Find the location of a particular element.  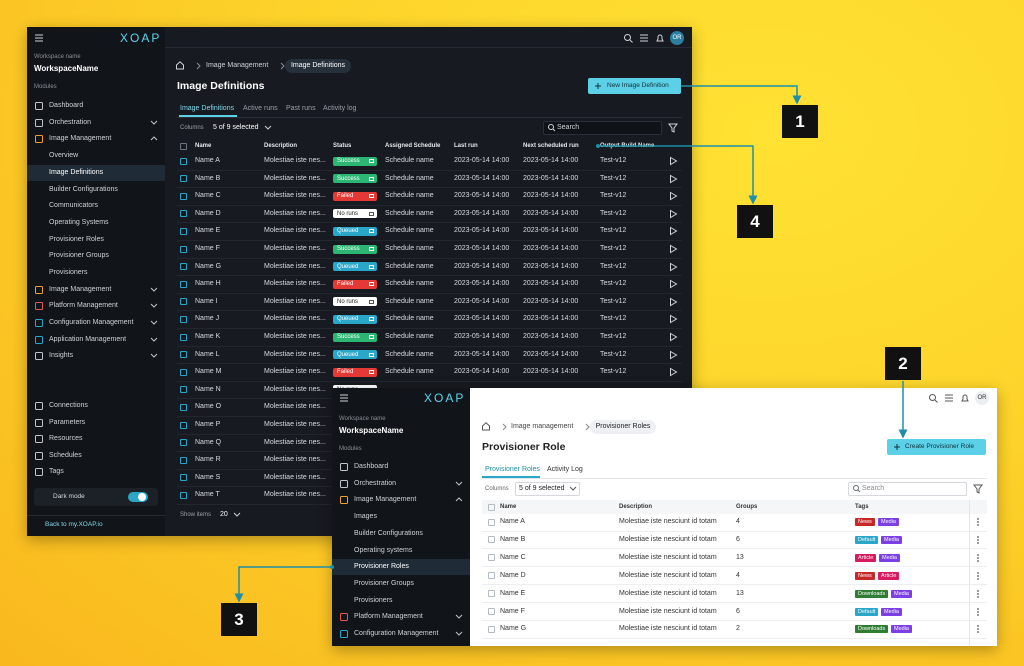

tab: Active runs is located at coordinates (260, 108).